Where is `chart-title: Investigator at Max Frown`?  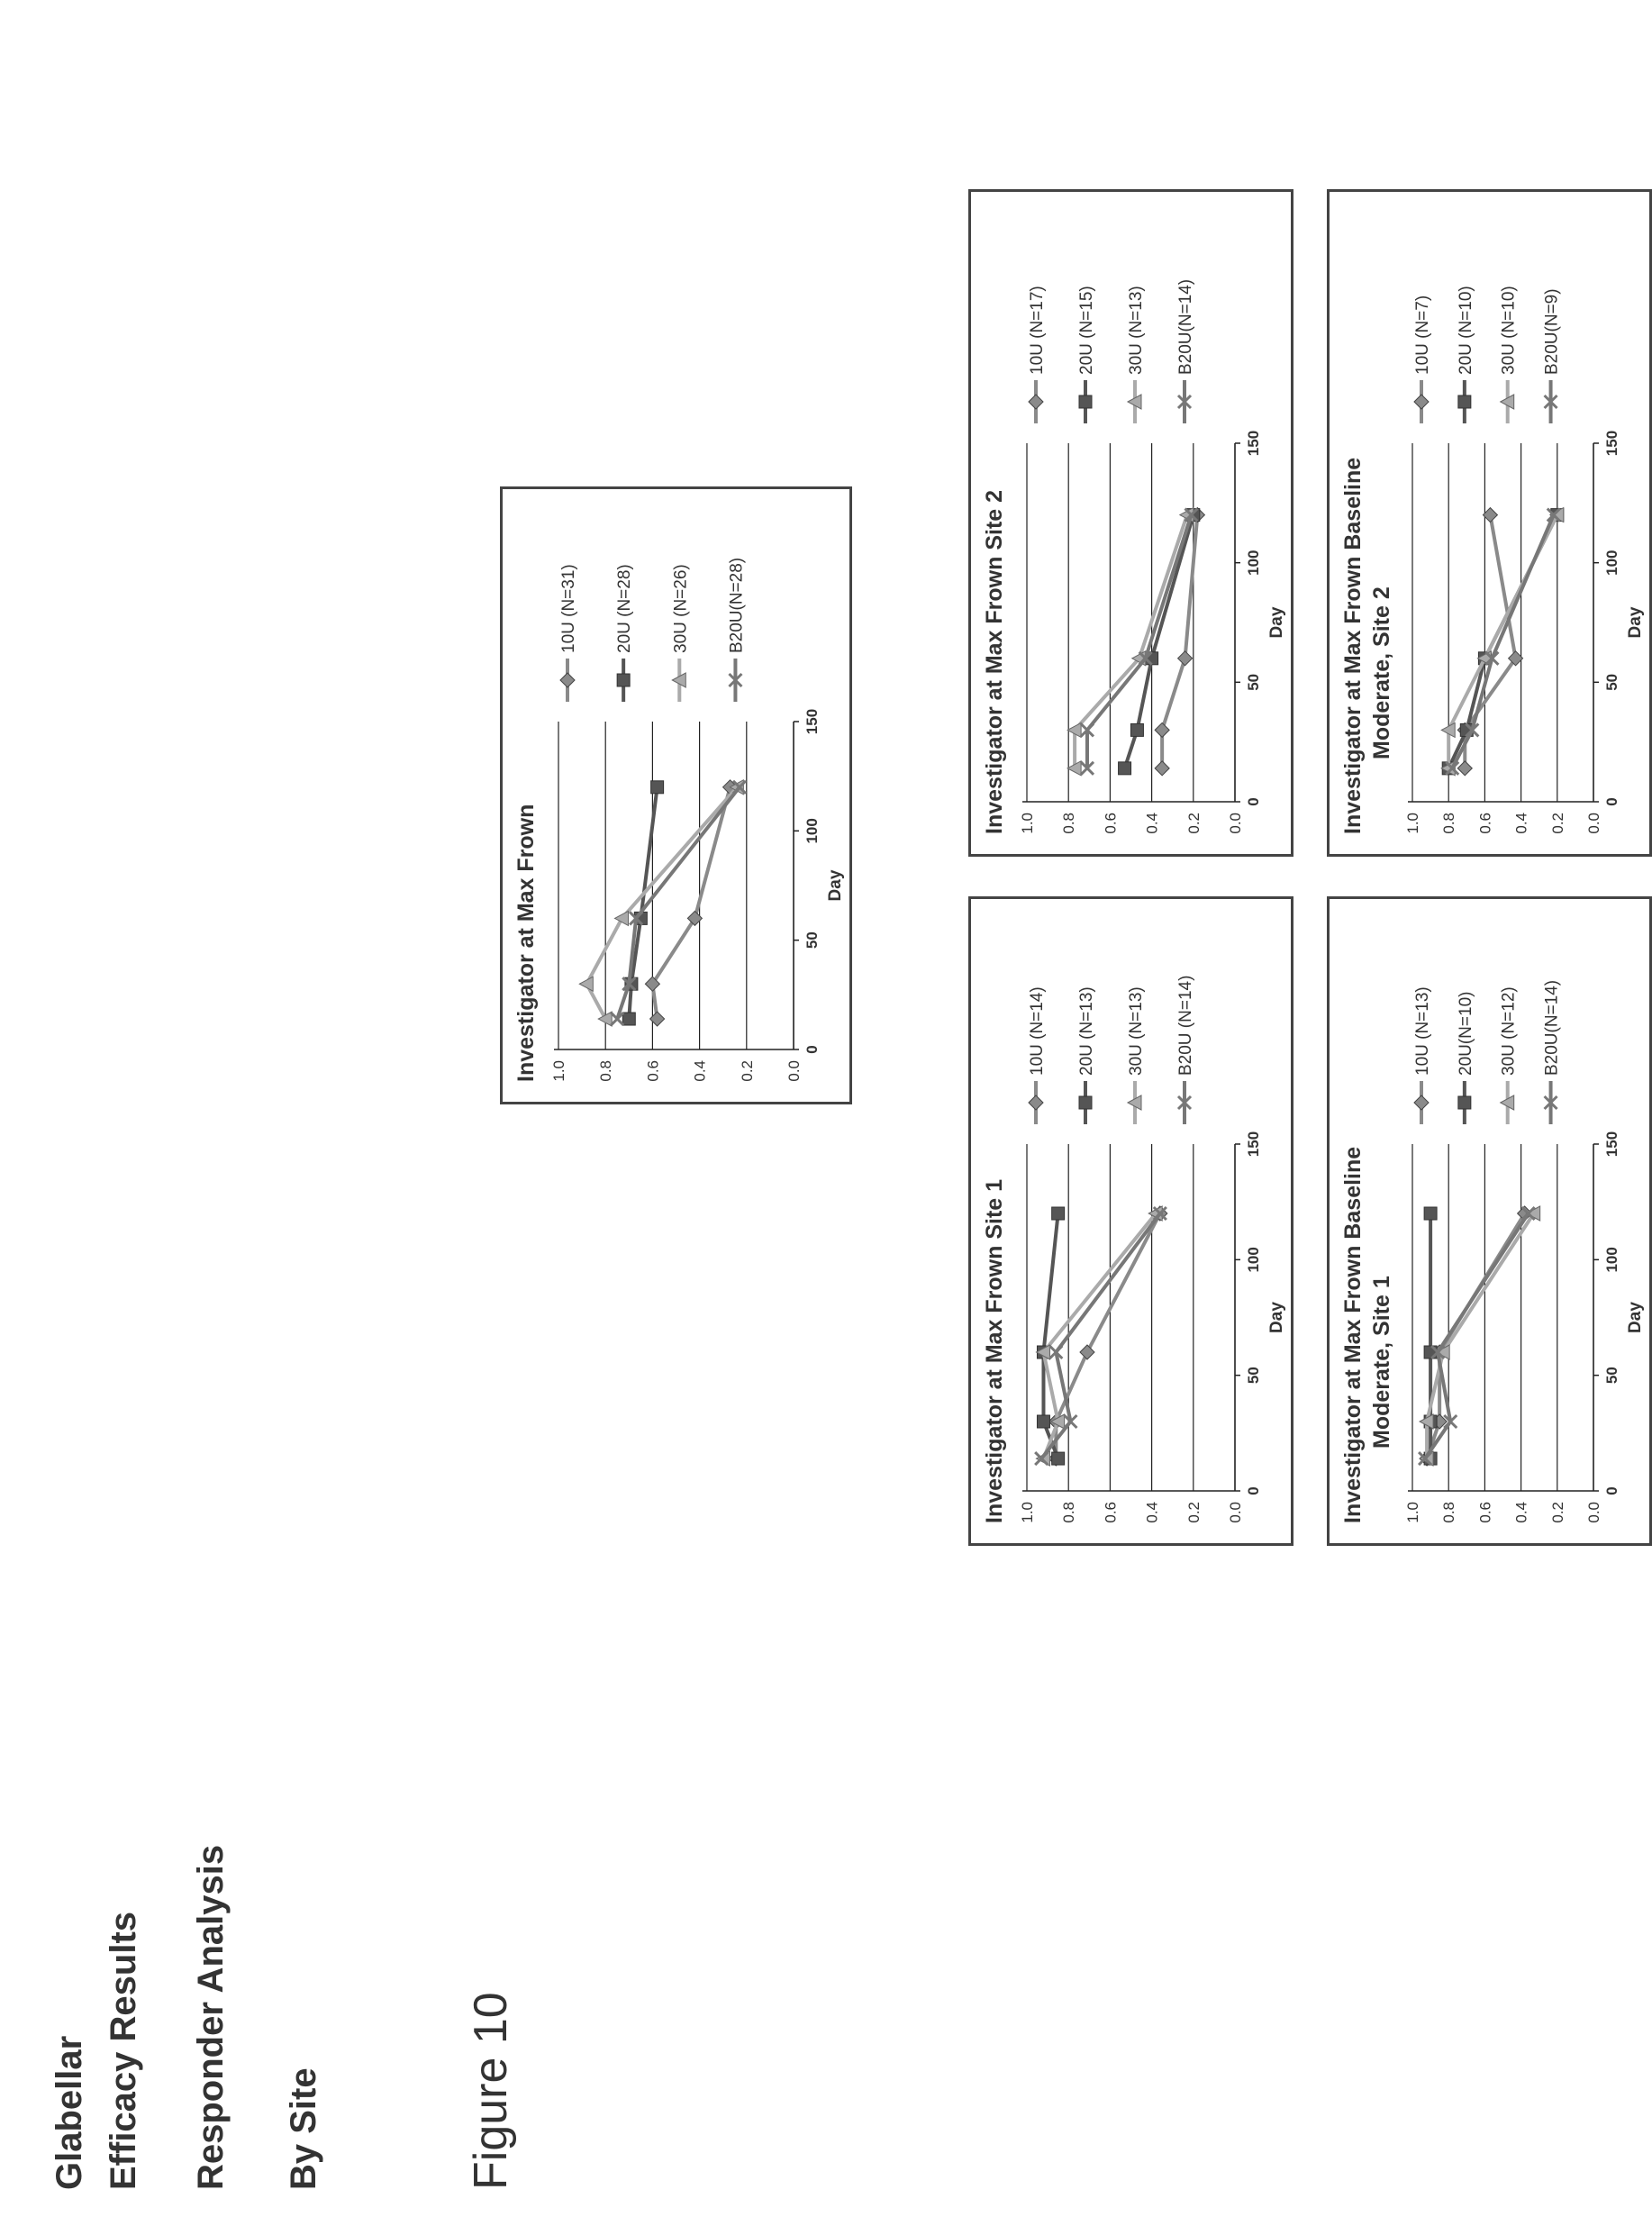
chart-title: Investigator at Max Frown is located at coordinates (526, 943).